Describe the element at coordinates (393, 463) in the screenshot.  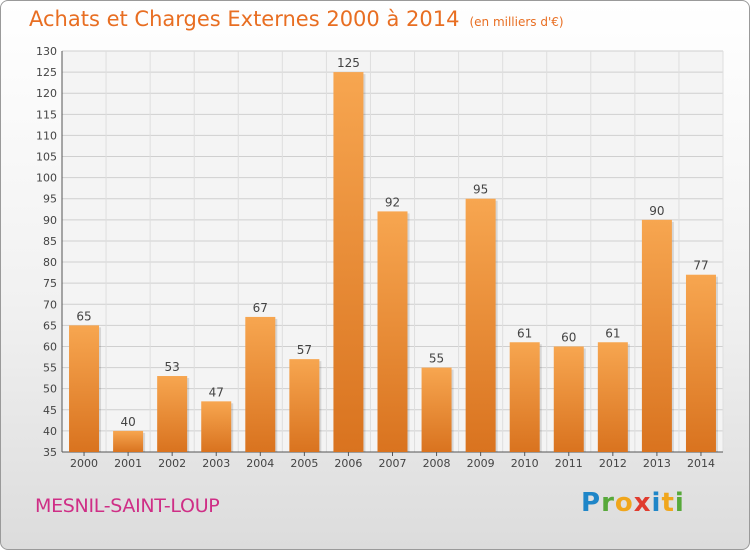
I see `x-tick-label: 2007` at that location.